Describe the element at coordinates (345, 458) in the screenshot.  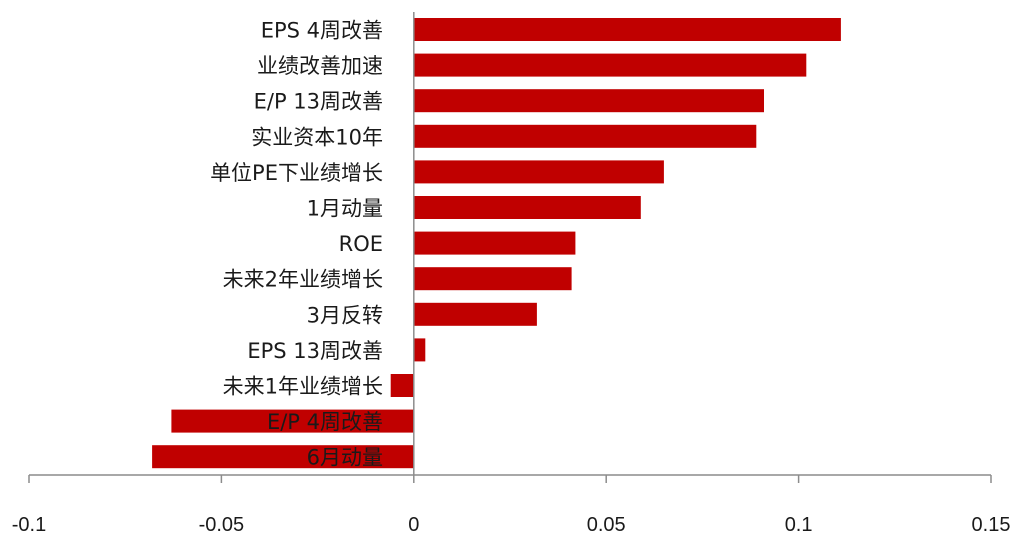
I see `category-label: 6月动量` at that location.